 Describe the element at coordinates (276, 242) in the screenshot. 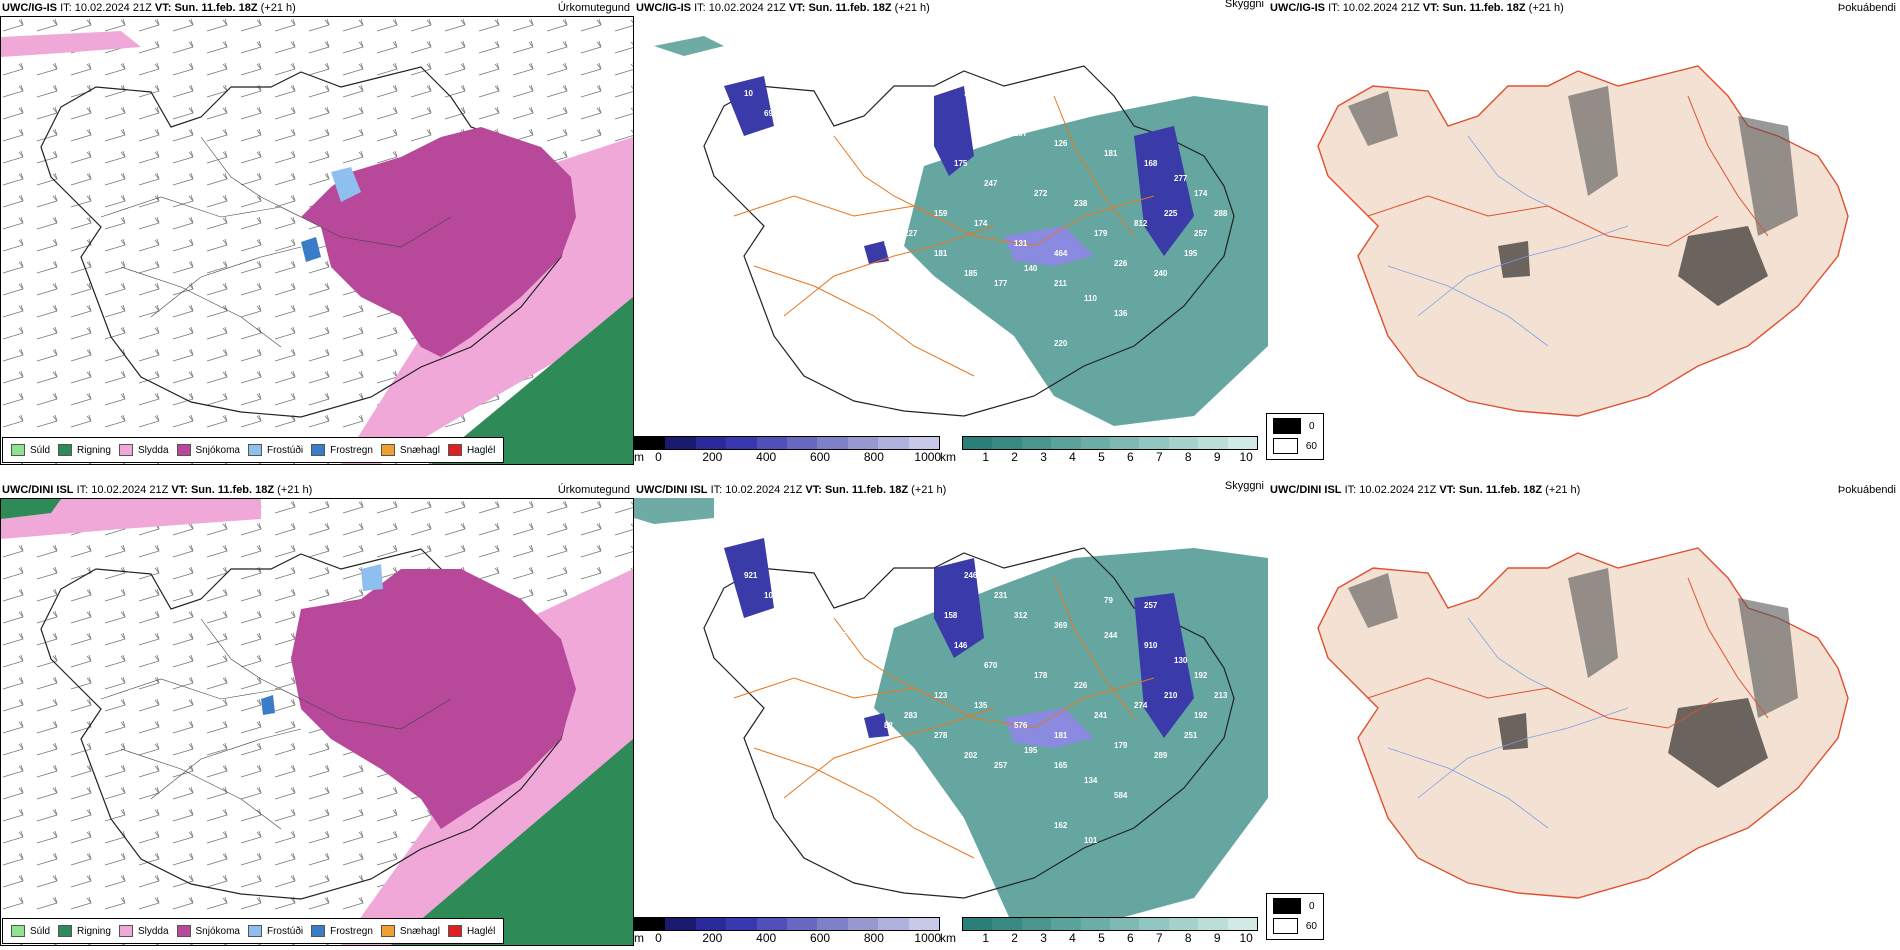

I see `roads` at that location.